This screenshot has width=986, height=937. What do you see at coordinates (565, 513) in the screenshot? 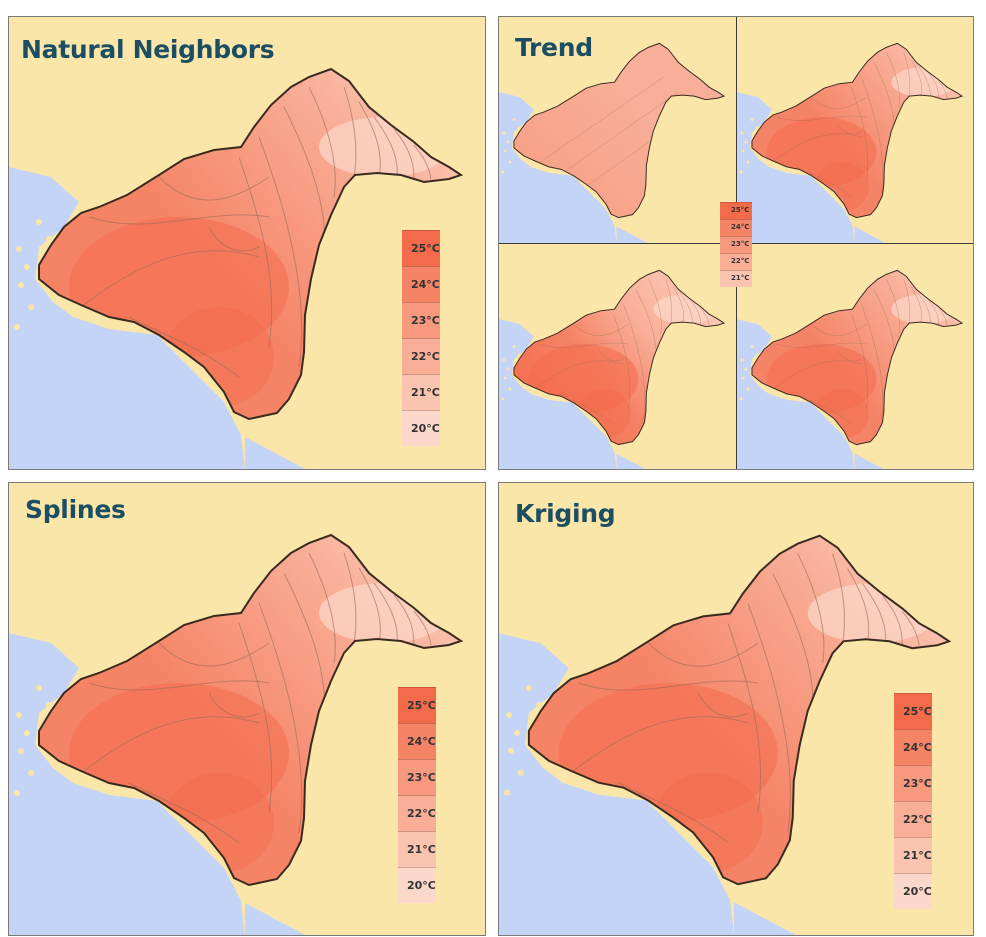
I see `kriging-title: Kriging` at bounding box center [565, 513].